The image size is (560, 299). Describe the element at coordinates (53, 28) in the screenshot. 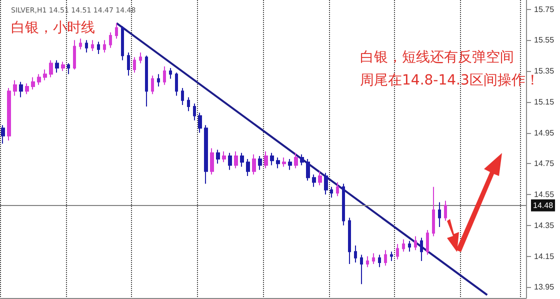

I see `text: 白银，小时线` at that location.